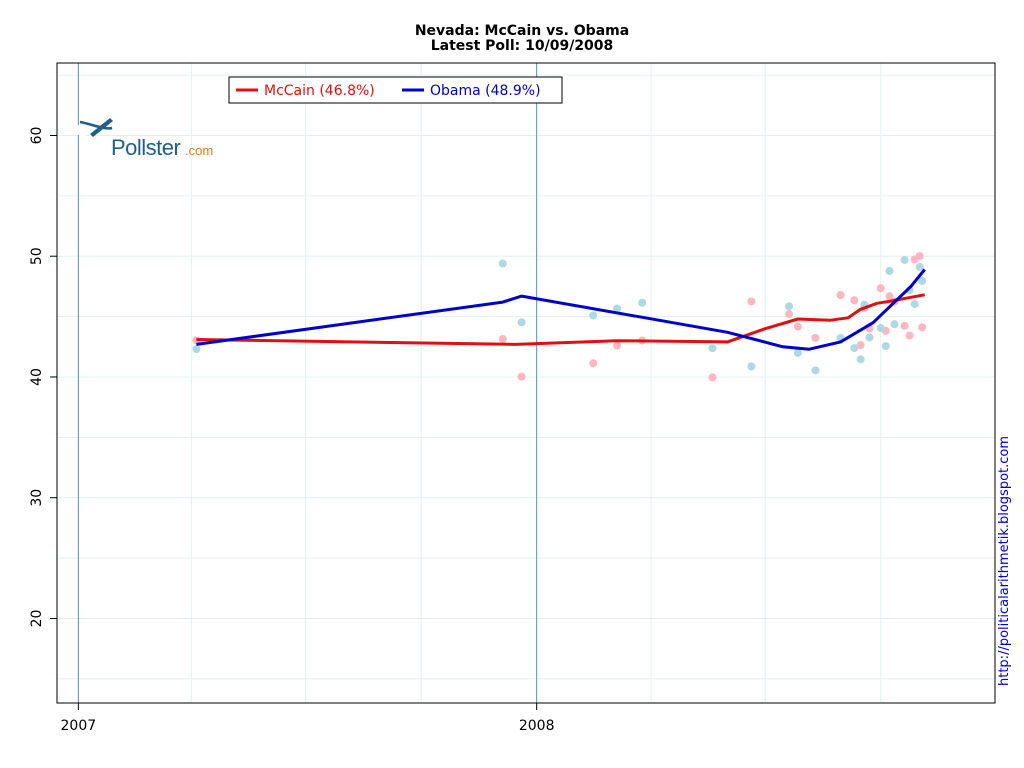 This screenshot has height=768, width=1024. Describe the element at coordinates (37, 377) in the screenshot. I see `y-tick-label: 40` at that location.